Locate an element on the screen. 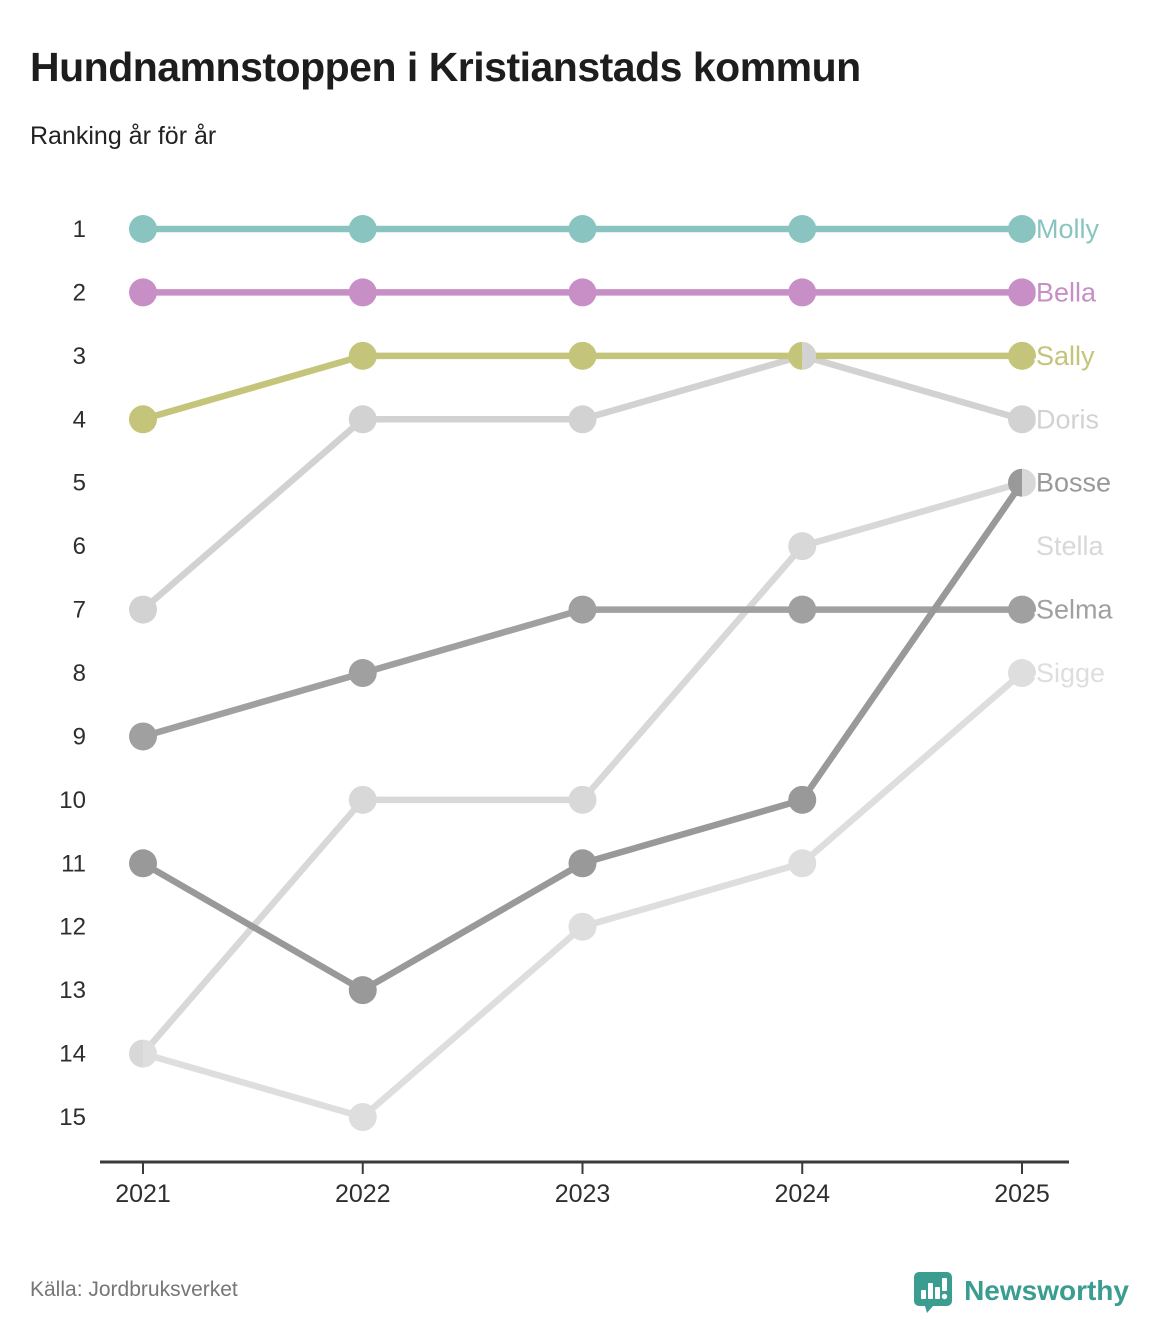 The image size is (1157, 1340). point-sally-2021 is located at coordinates (143, 419).